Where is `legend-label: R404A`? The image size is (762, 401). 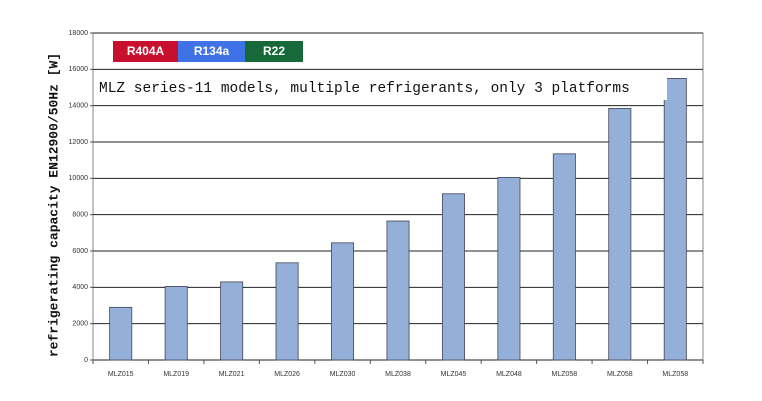
legend-label: R404A is located at coordinates (146, 51).